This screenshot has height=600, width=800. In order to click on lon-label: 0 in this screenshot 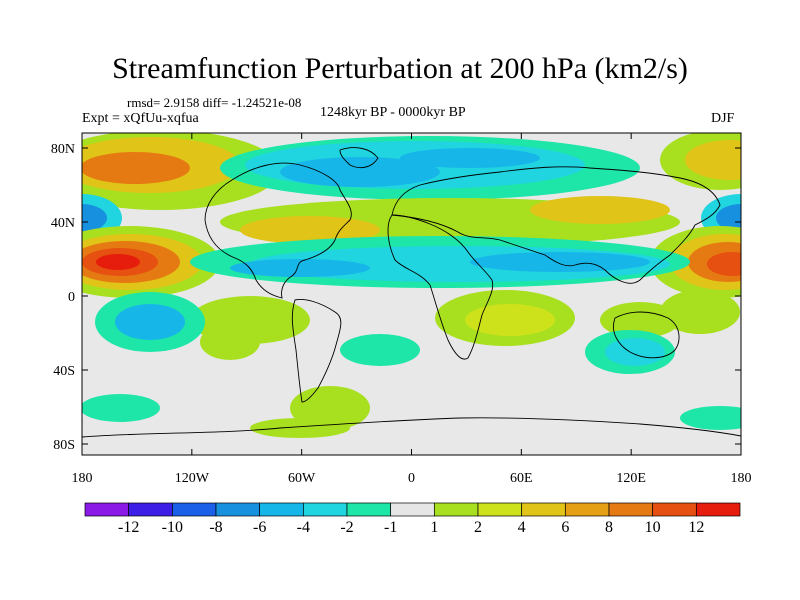, I will do `click(411, 478)`.